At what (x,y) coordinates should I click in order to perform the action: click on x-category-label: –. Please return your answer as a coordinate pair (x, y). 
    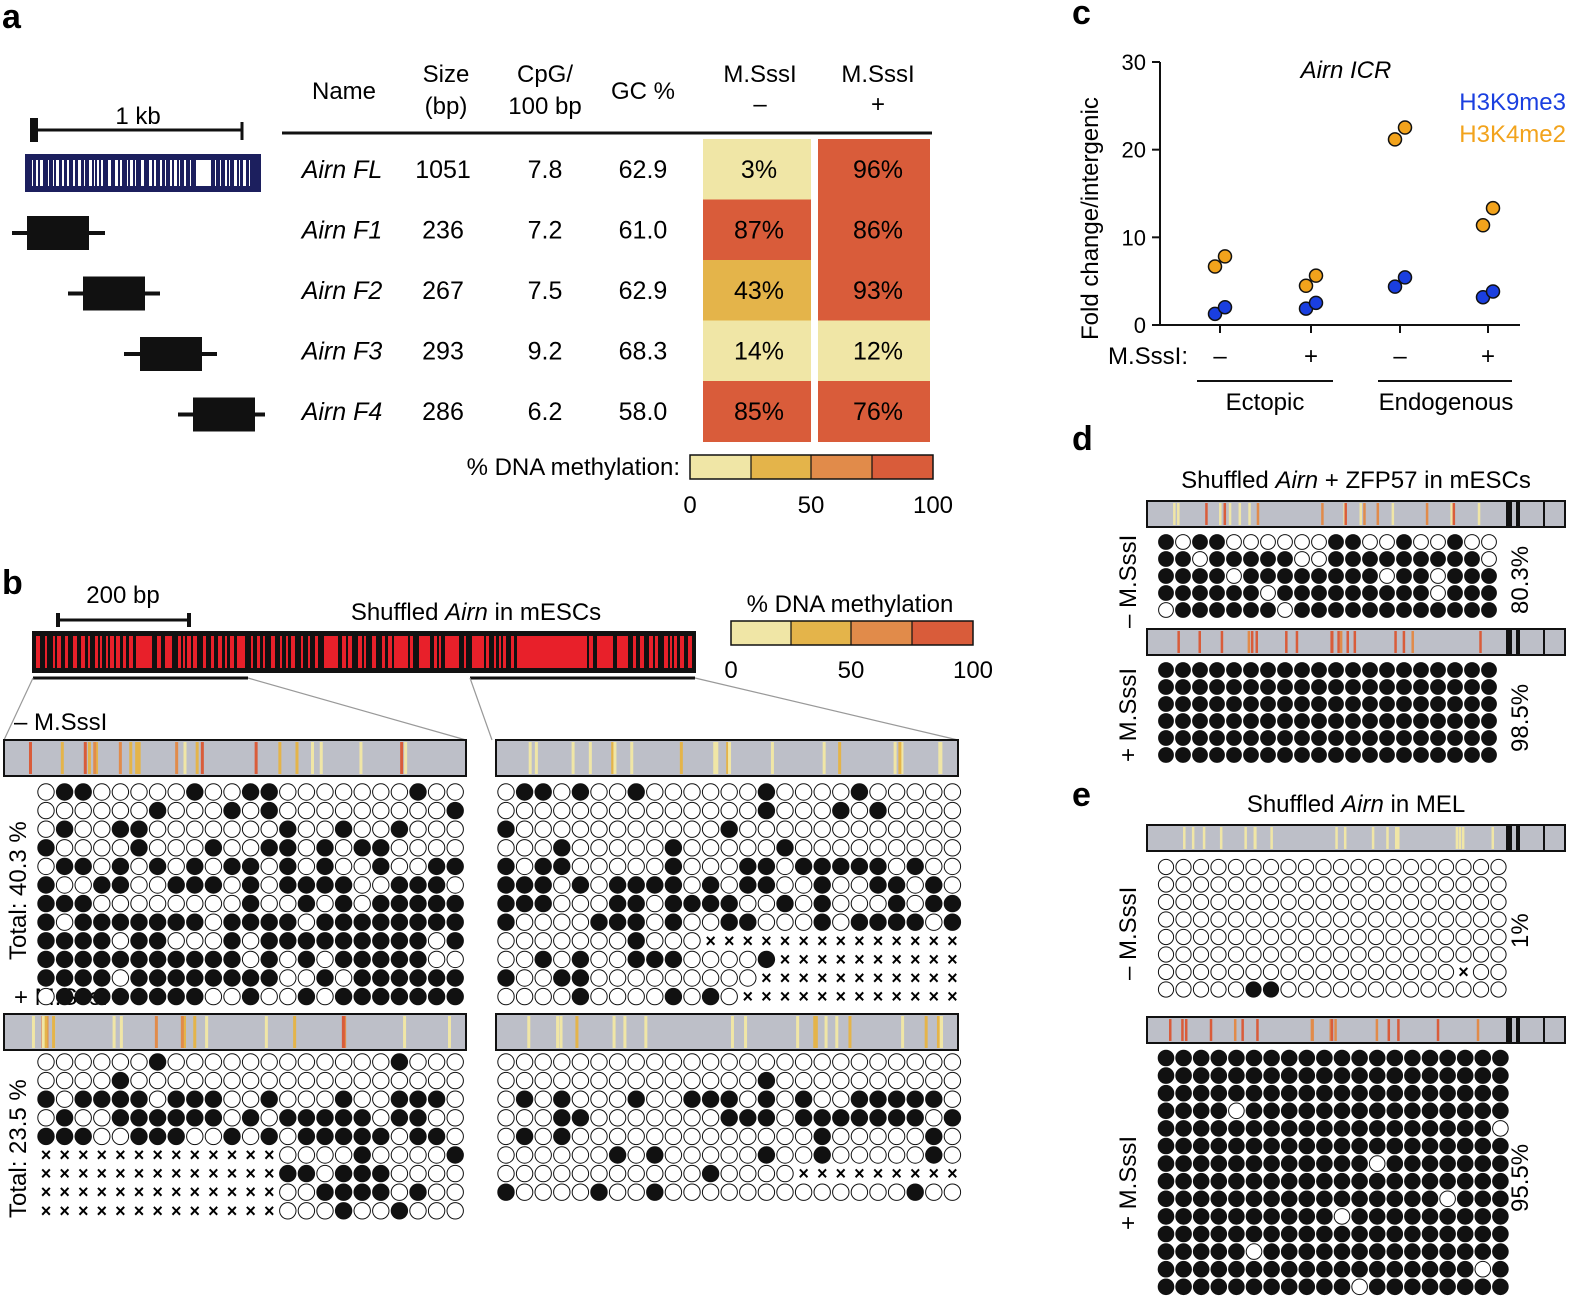
    Looking at the image, I should click on (1400, 356).